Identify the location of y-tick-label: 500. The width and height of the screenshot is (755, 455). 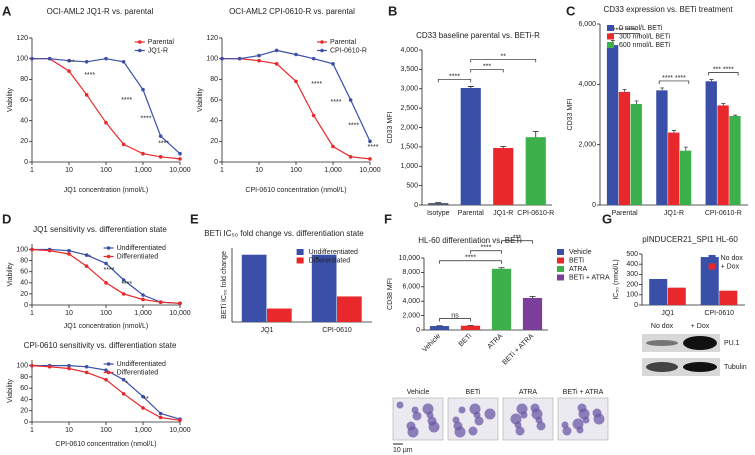
(632, 254).